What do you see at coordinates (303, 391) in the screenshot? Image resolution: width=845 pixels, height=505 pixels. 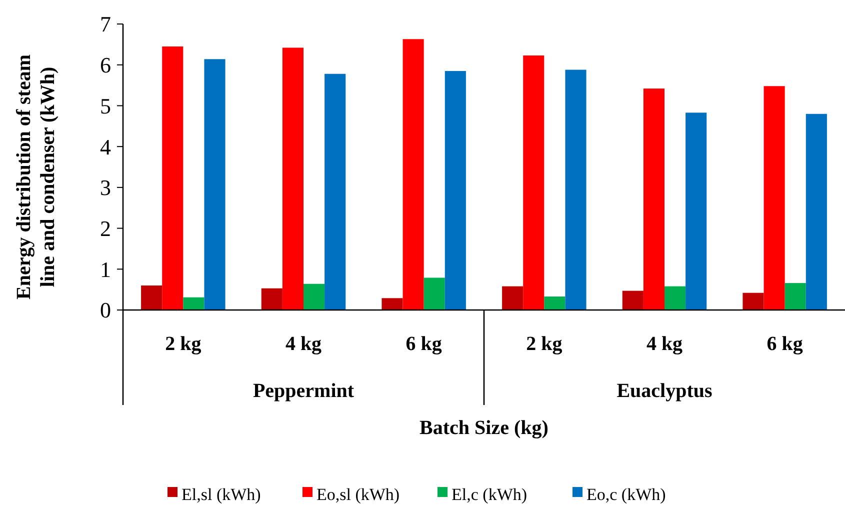 I see `text: Peppermint` at bounding box center [303, 391].